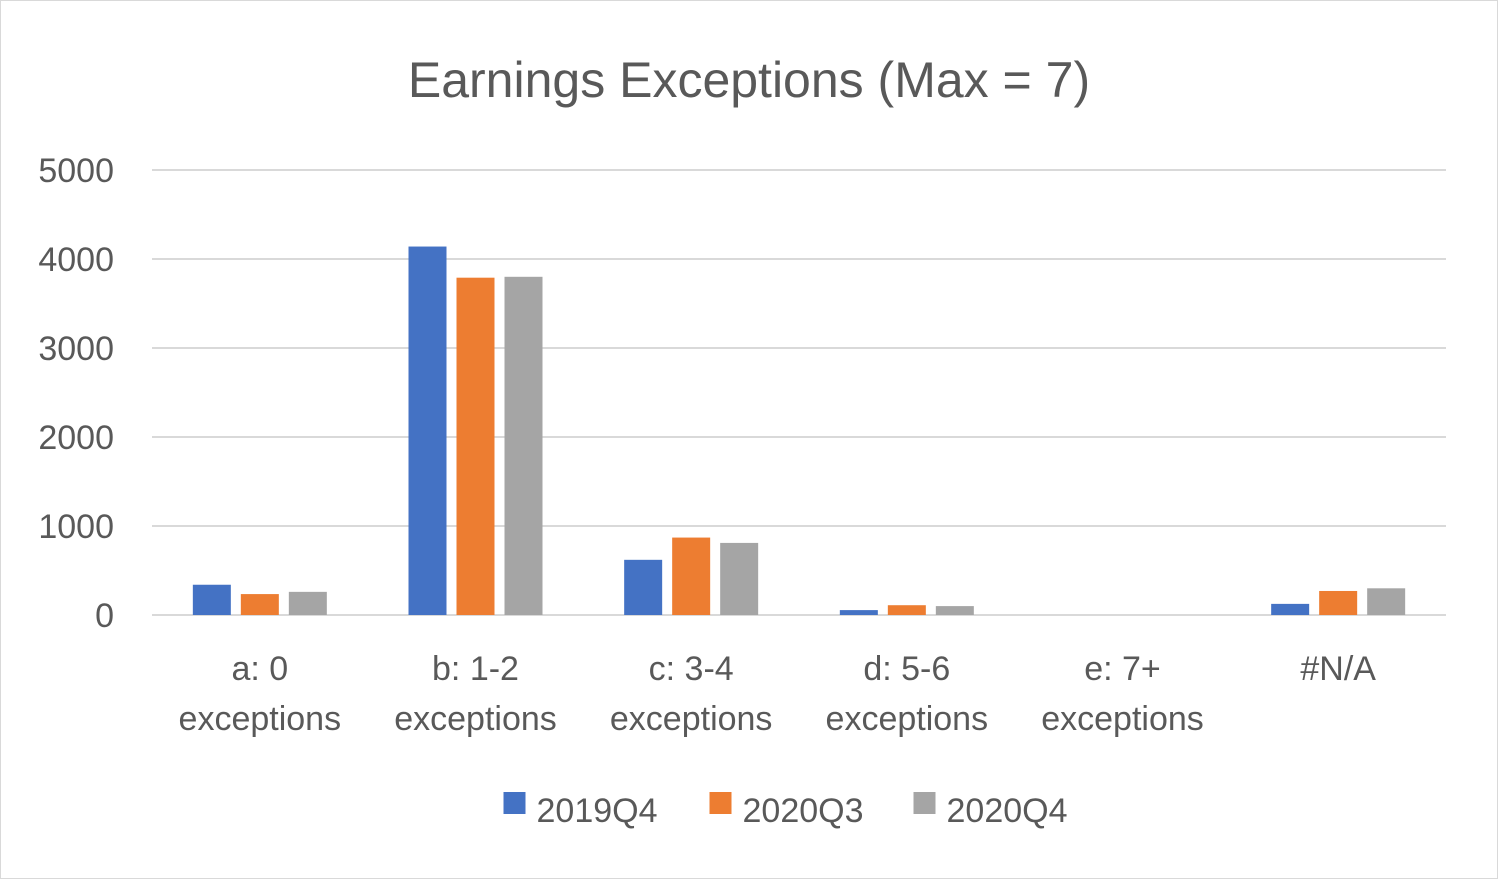 This screenshot has height=879, width=1498. What do you see at coordinates (749, 80) in the screenshot?
I see `chart-title: Earnings Exceptions (Max = 7)` at bounding box center [749, 80].